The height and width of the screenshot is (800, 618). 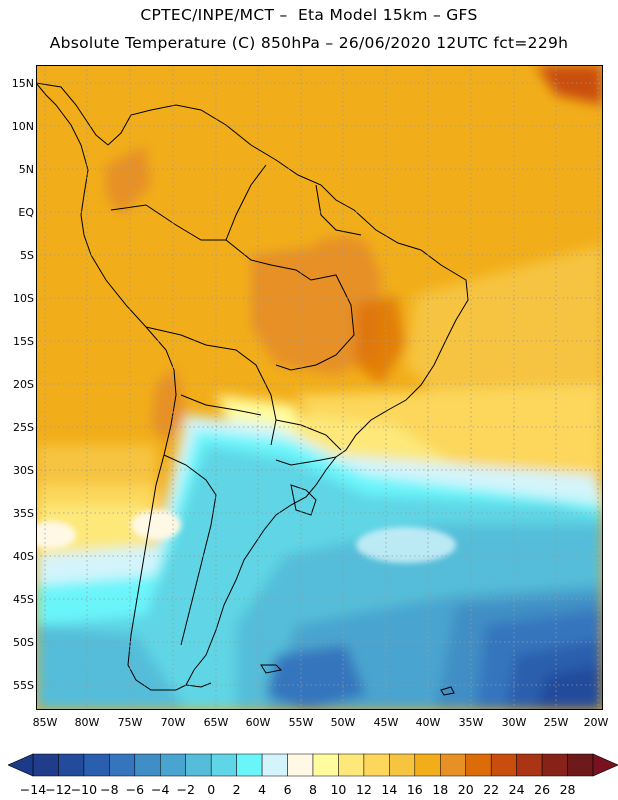 What do you see at coordinates (262, 789) in the screenshot?
I see `colorbar-label: 4` at bounding box center [262, 789].